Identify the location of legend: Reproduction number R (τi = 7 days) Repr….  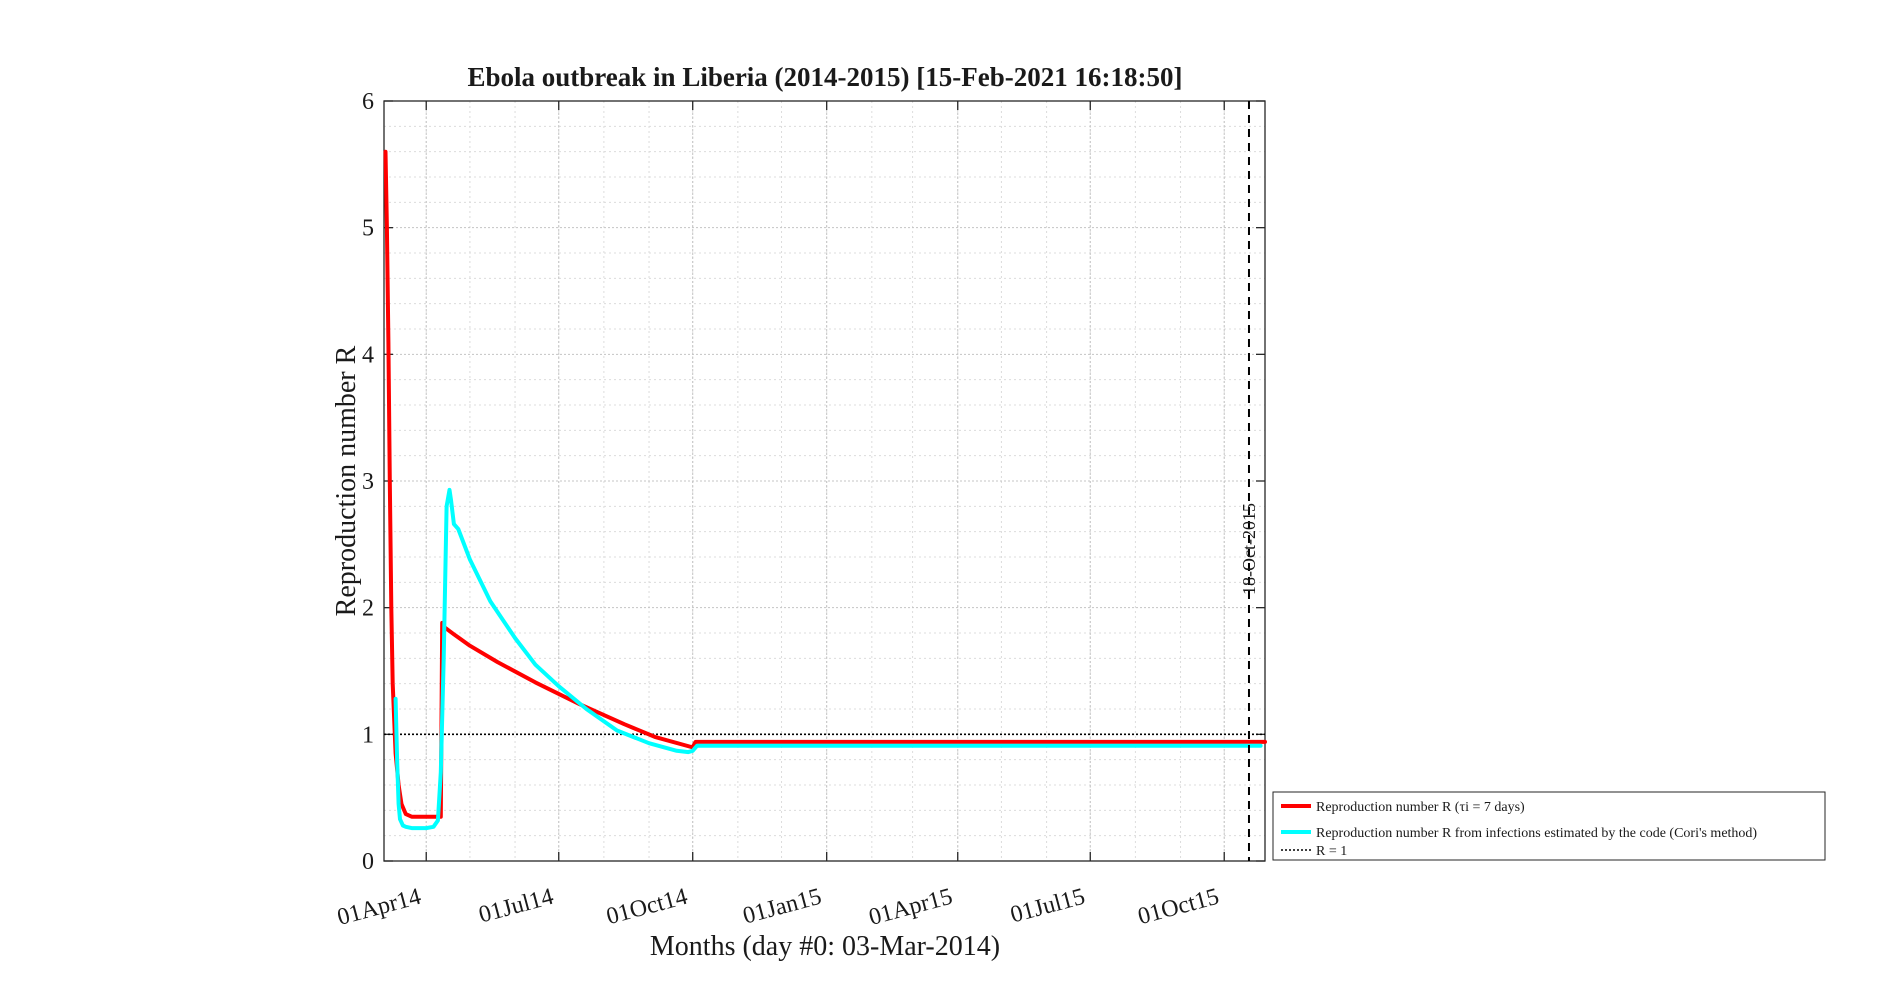
(1549, 826).